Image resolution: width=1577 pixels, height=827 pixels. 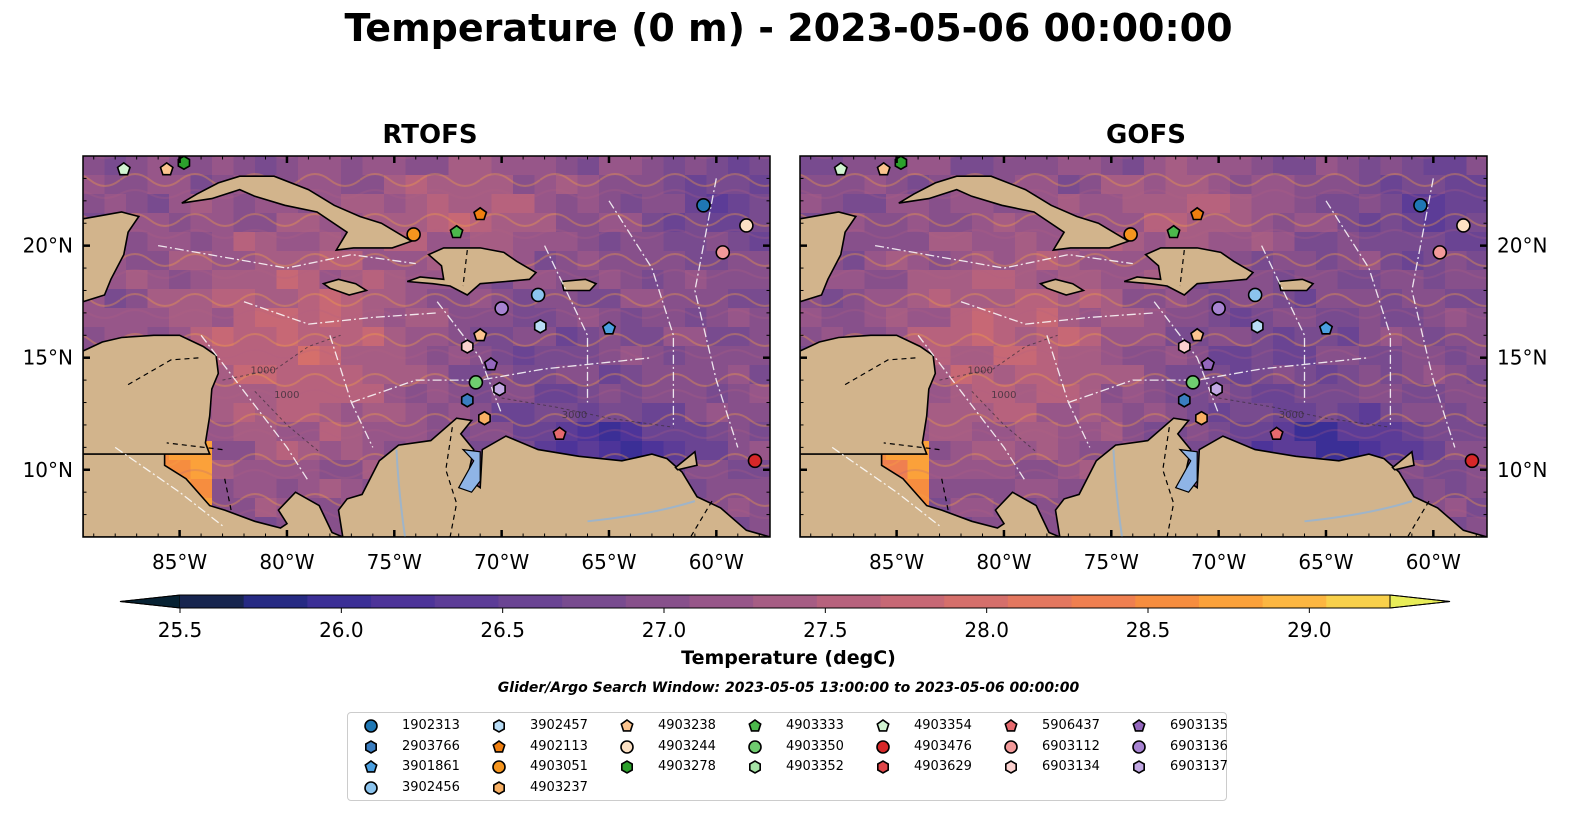 What do you see at coordinates (559, 746) in the screenshot?
I see `legend-label: 4902113` at bounding box center [559, 746].